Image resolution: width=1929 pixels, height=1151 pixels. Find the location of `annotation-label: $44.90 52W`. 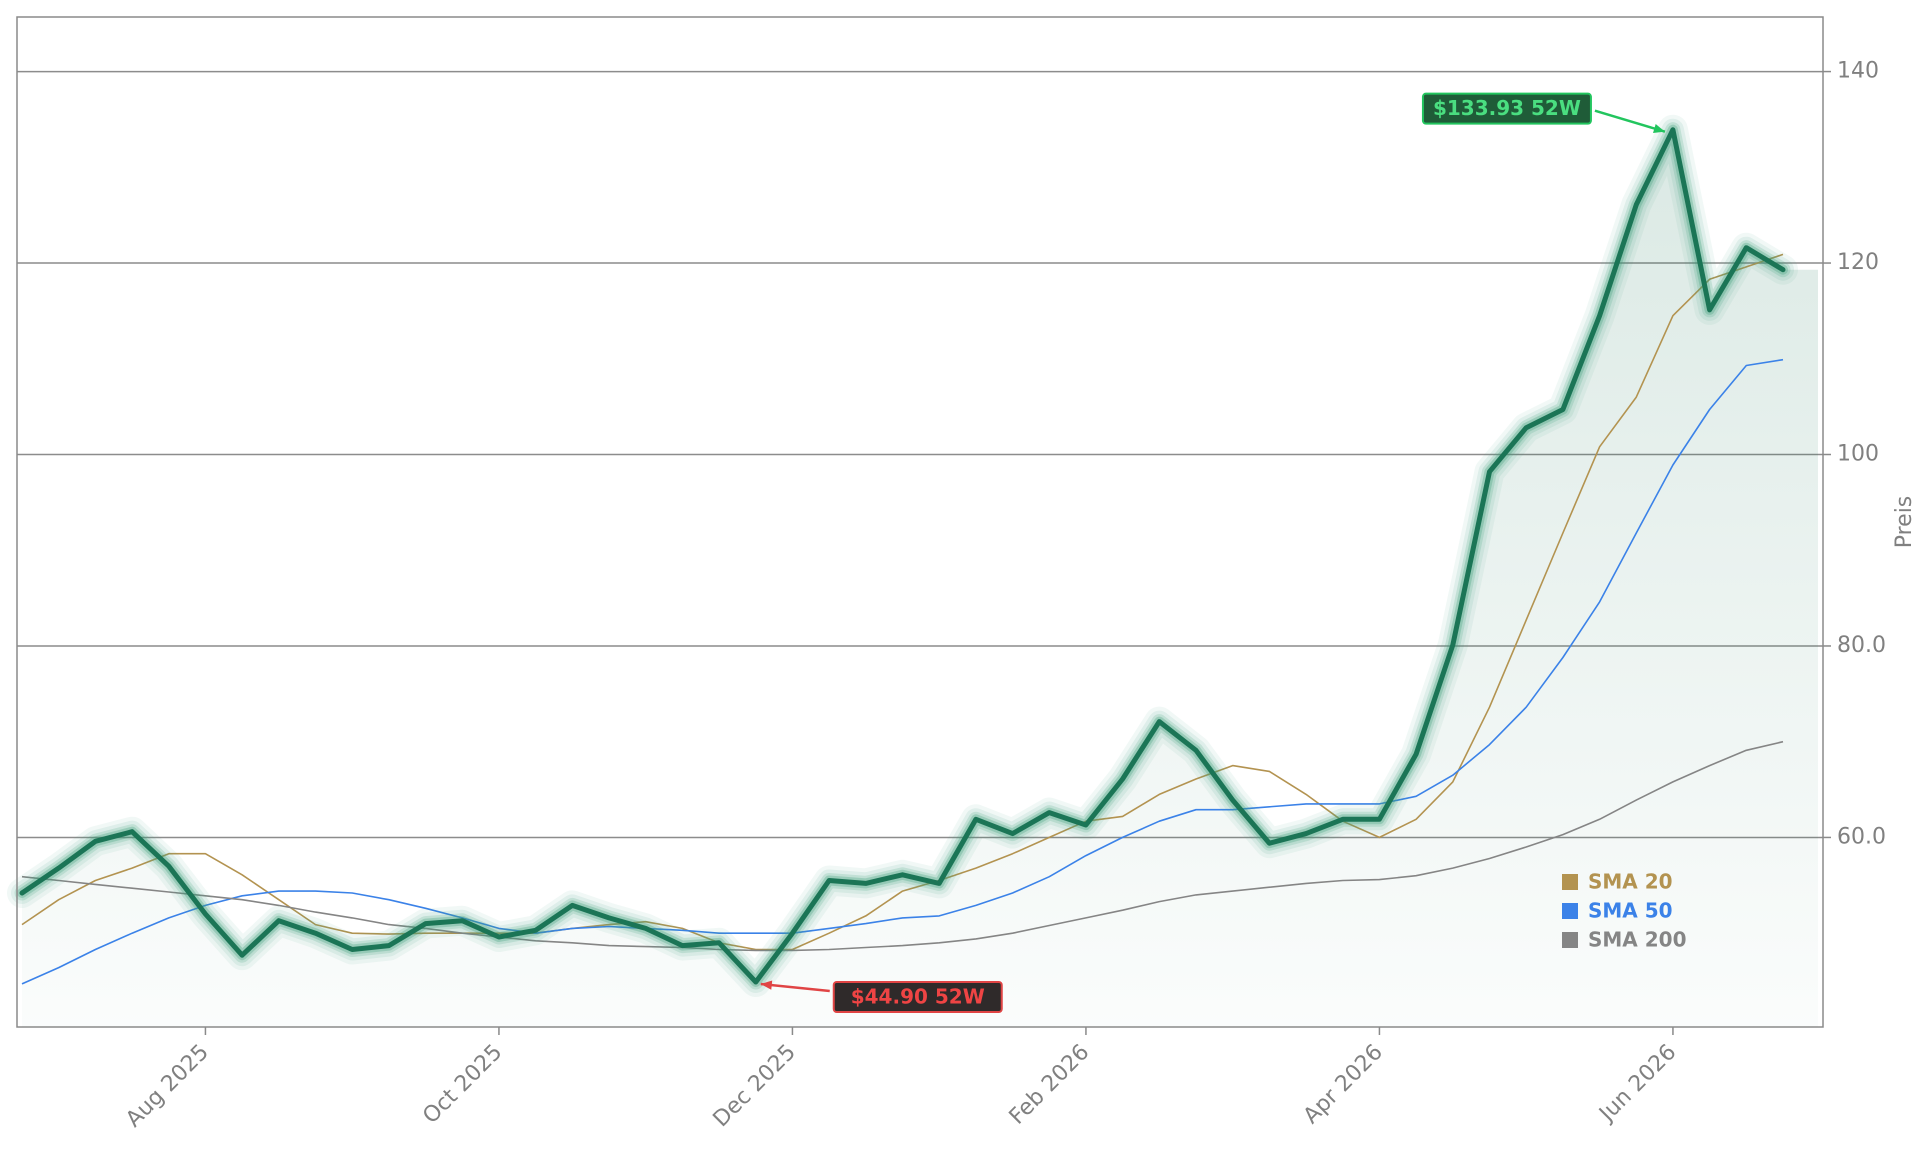

annotation-label: $44.90 52W is located at coordinates (918, 997).